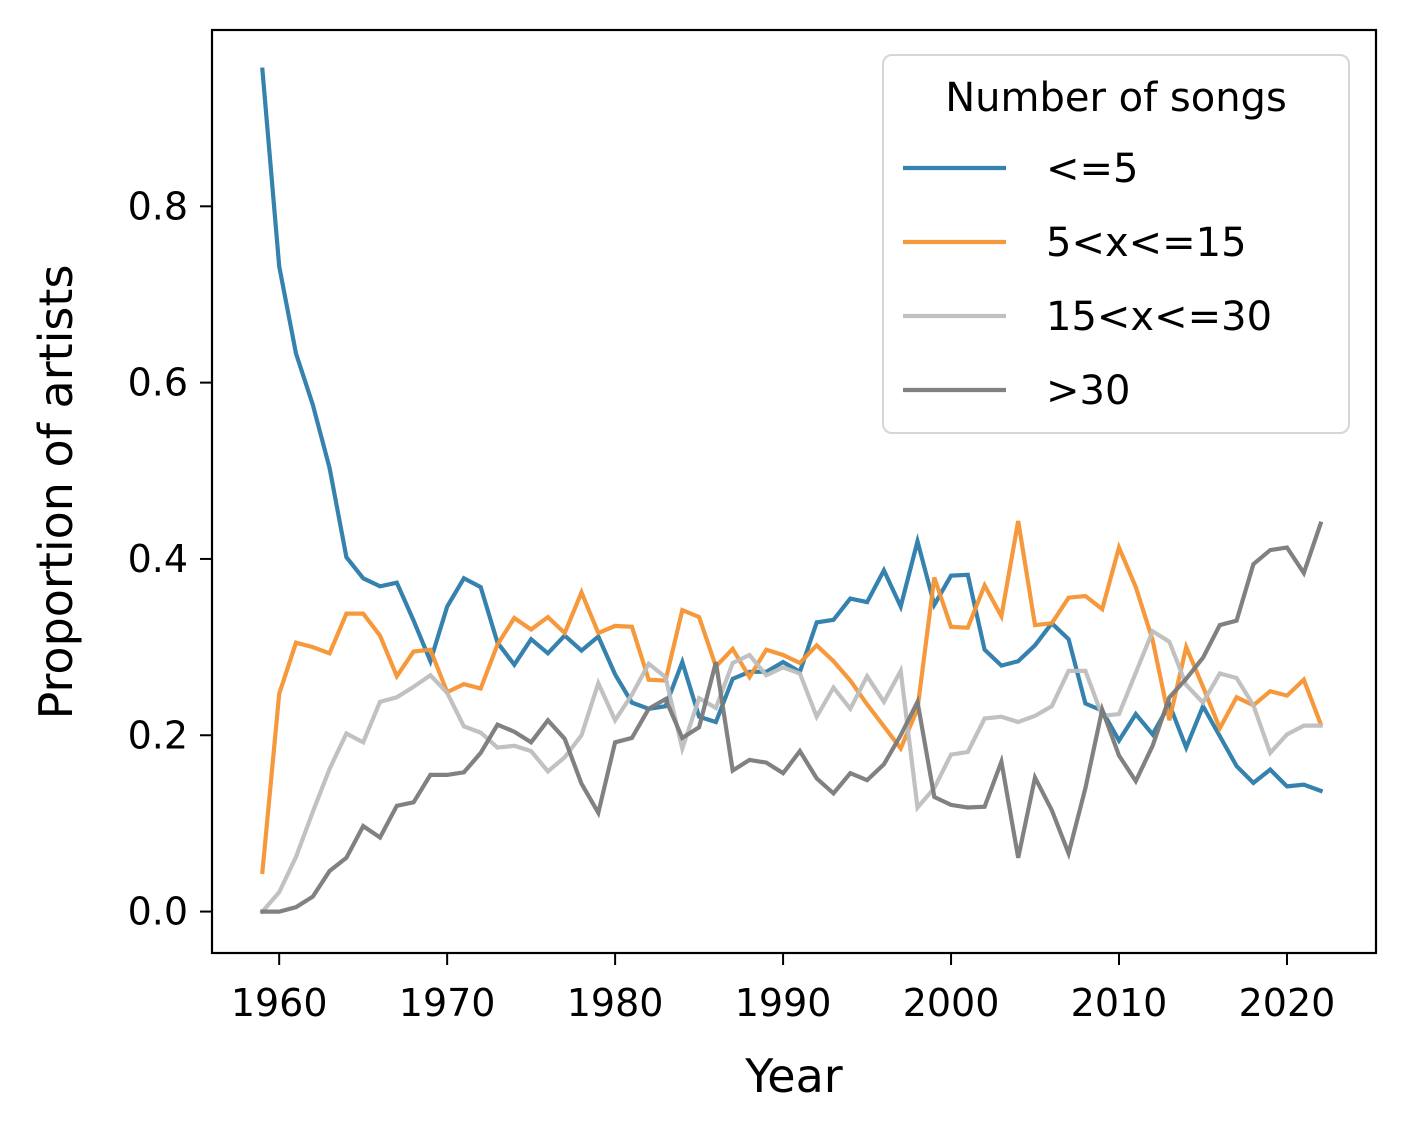 The width and height of the screenshot is (1404, 1134). Describe the element at coordinates (56, 492) in the screenshot. I see `y-axis-label: Proportion of artists` at that location.